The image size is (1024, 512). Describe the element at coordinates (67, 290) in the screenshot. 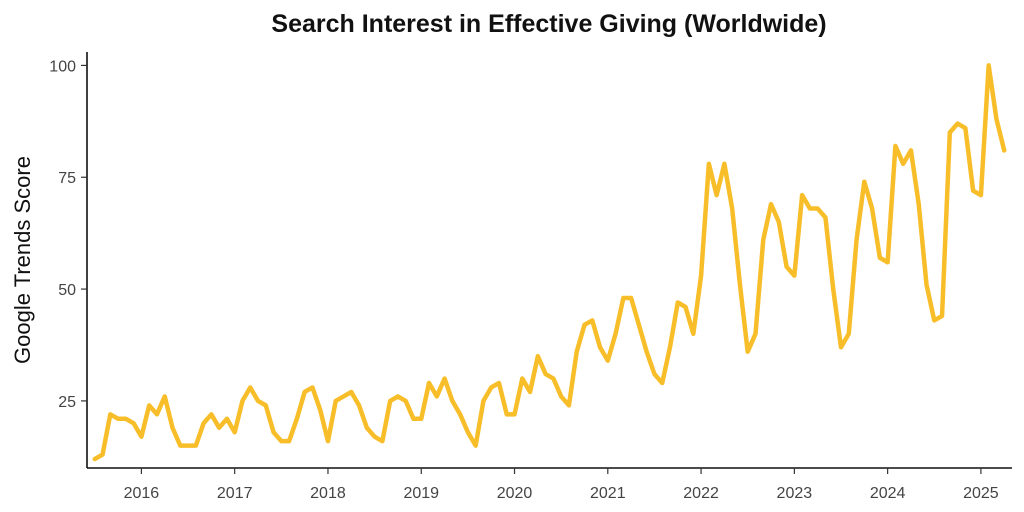

I see `y-tick-label: 50` at that location.